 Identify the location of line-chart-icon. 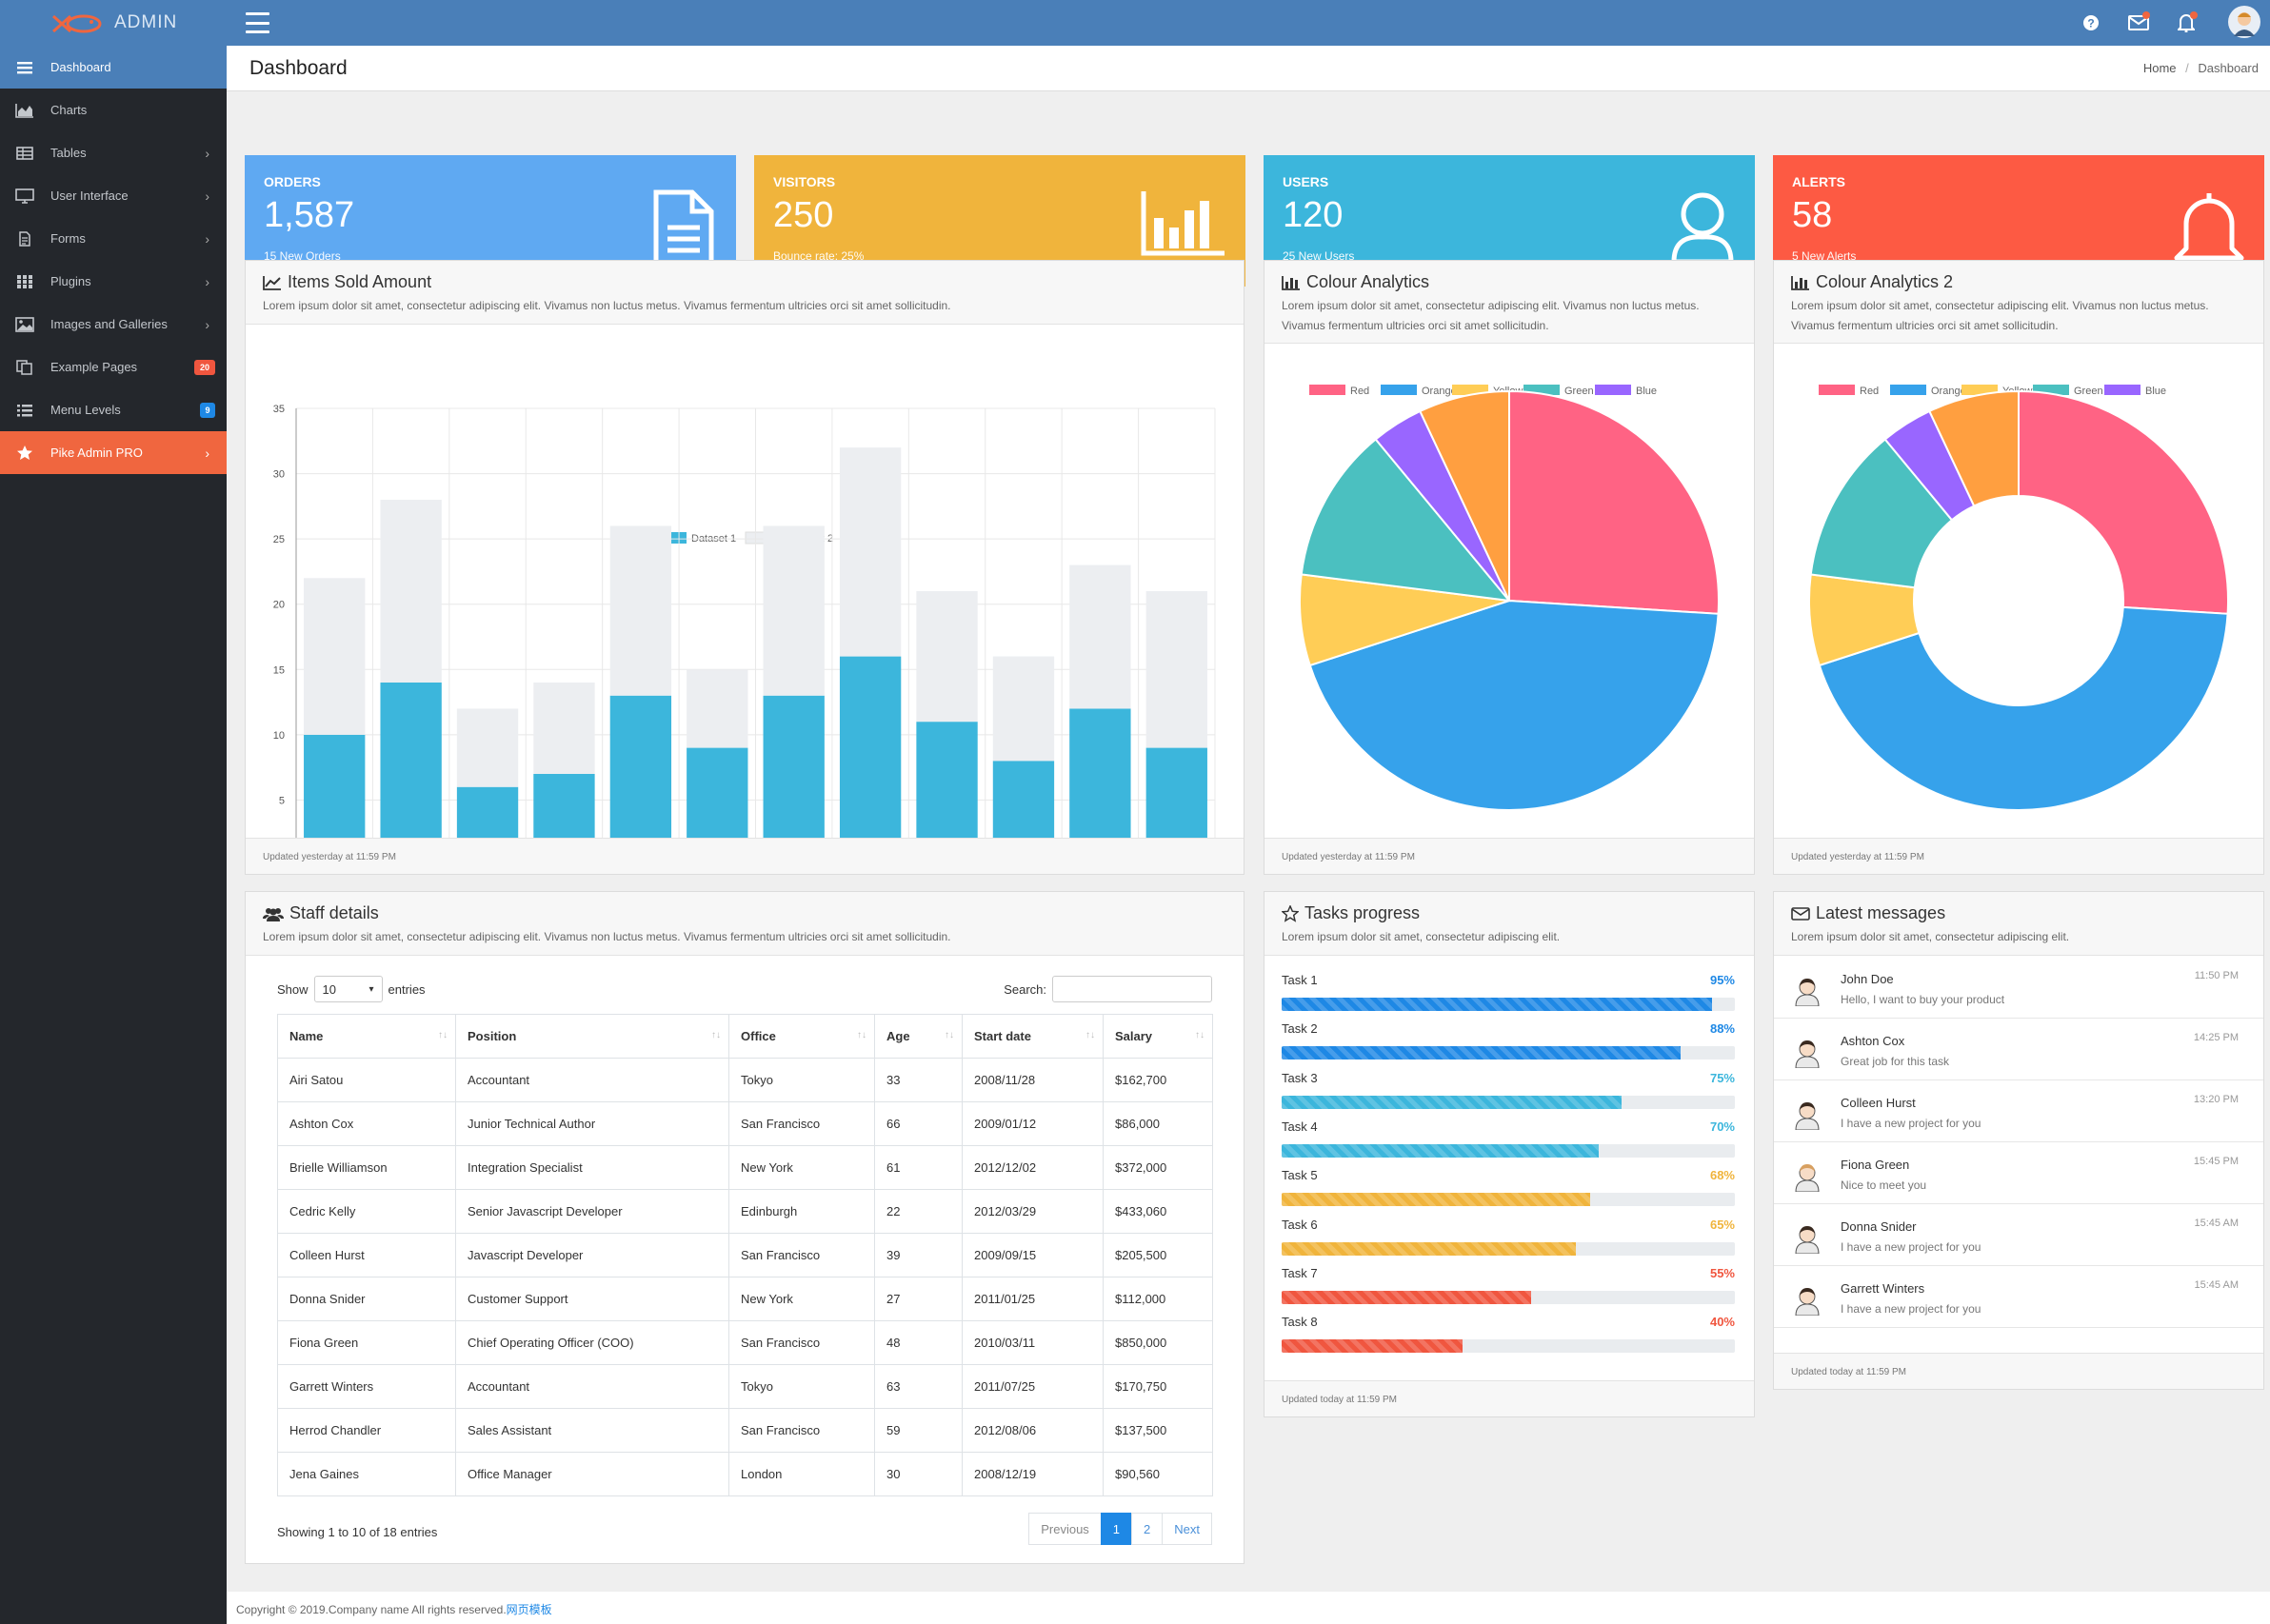
(272, 282).